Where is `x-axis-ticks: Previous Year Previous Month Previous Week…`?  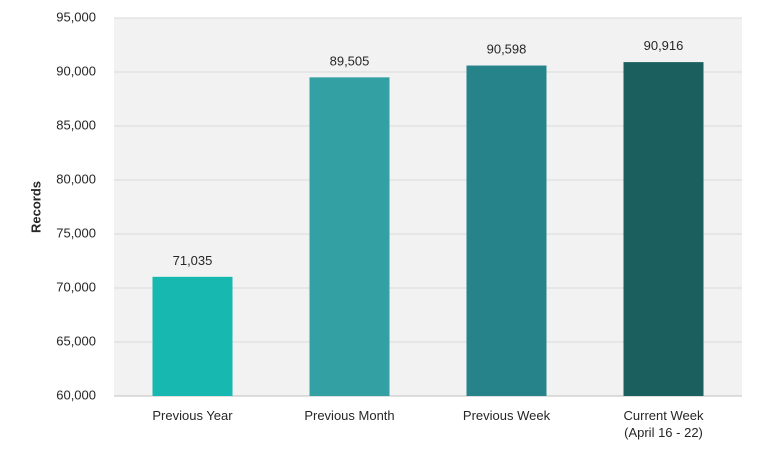
x-axis-ticks: Previous Year Previous Month Previous Week… is located at coordinates (428, 424).